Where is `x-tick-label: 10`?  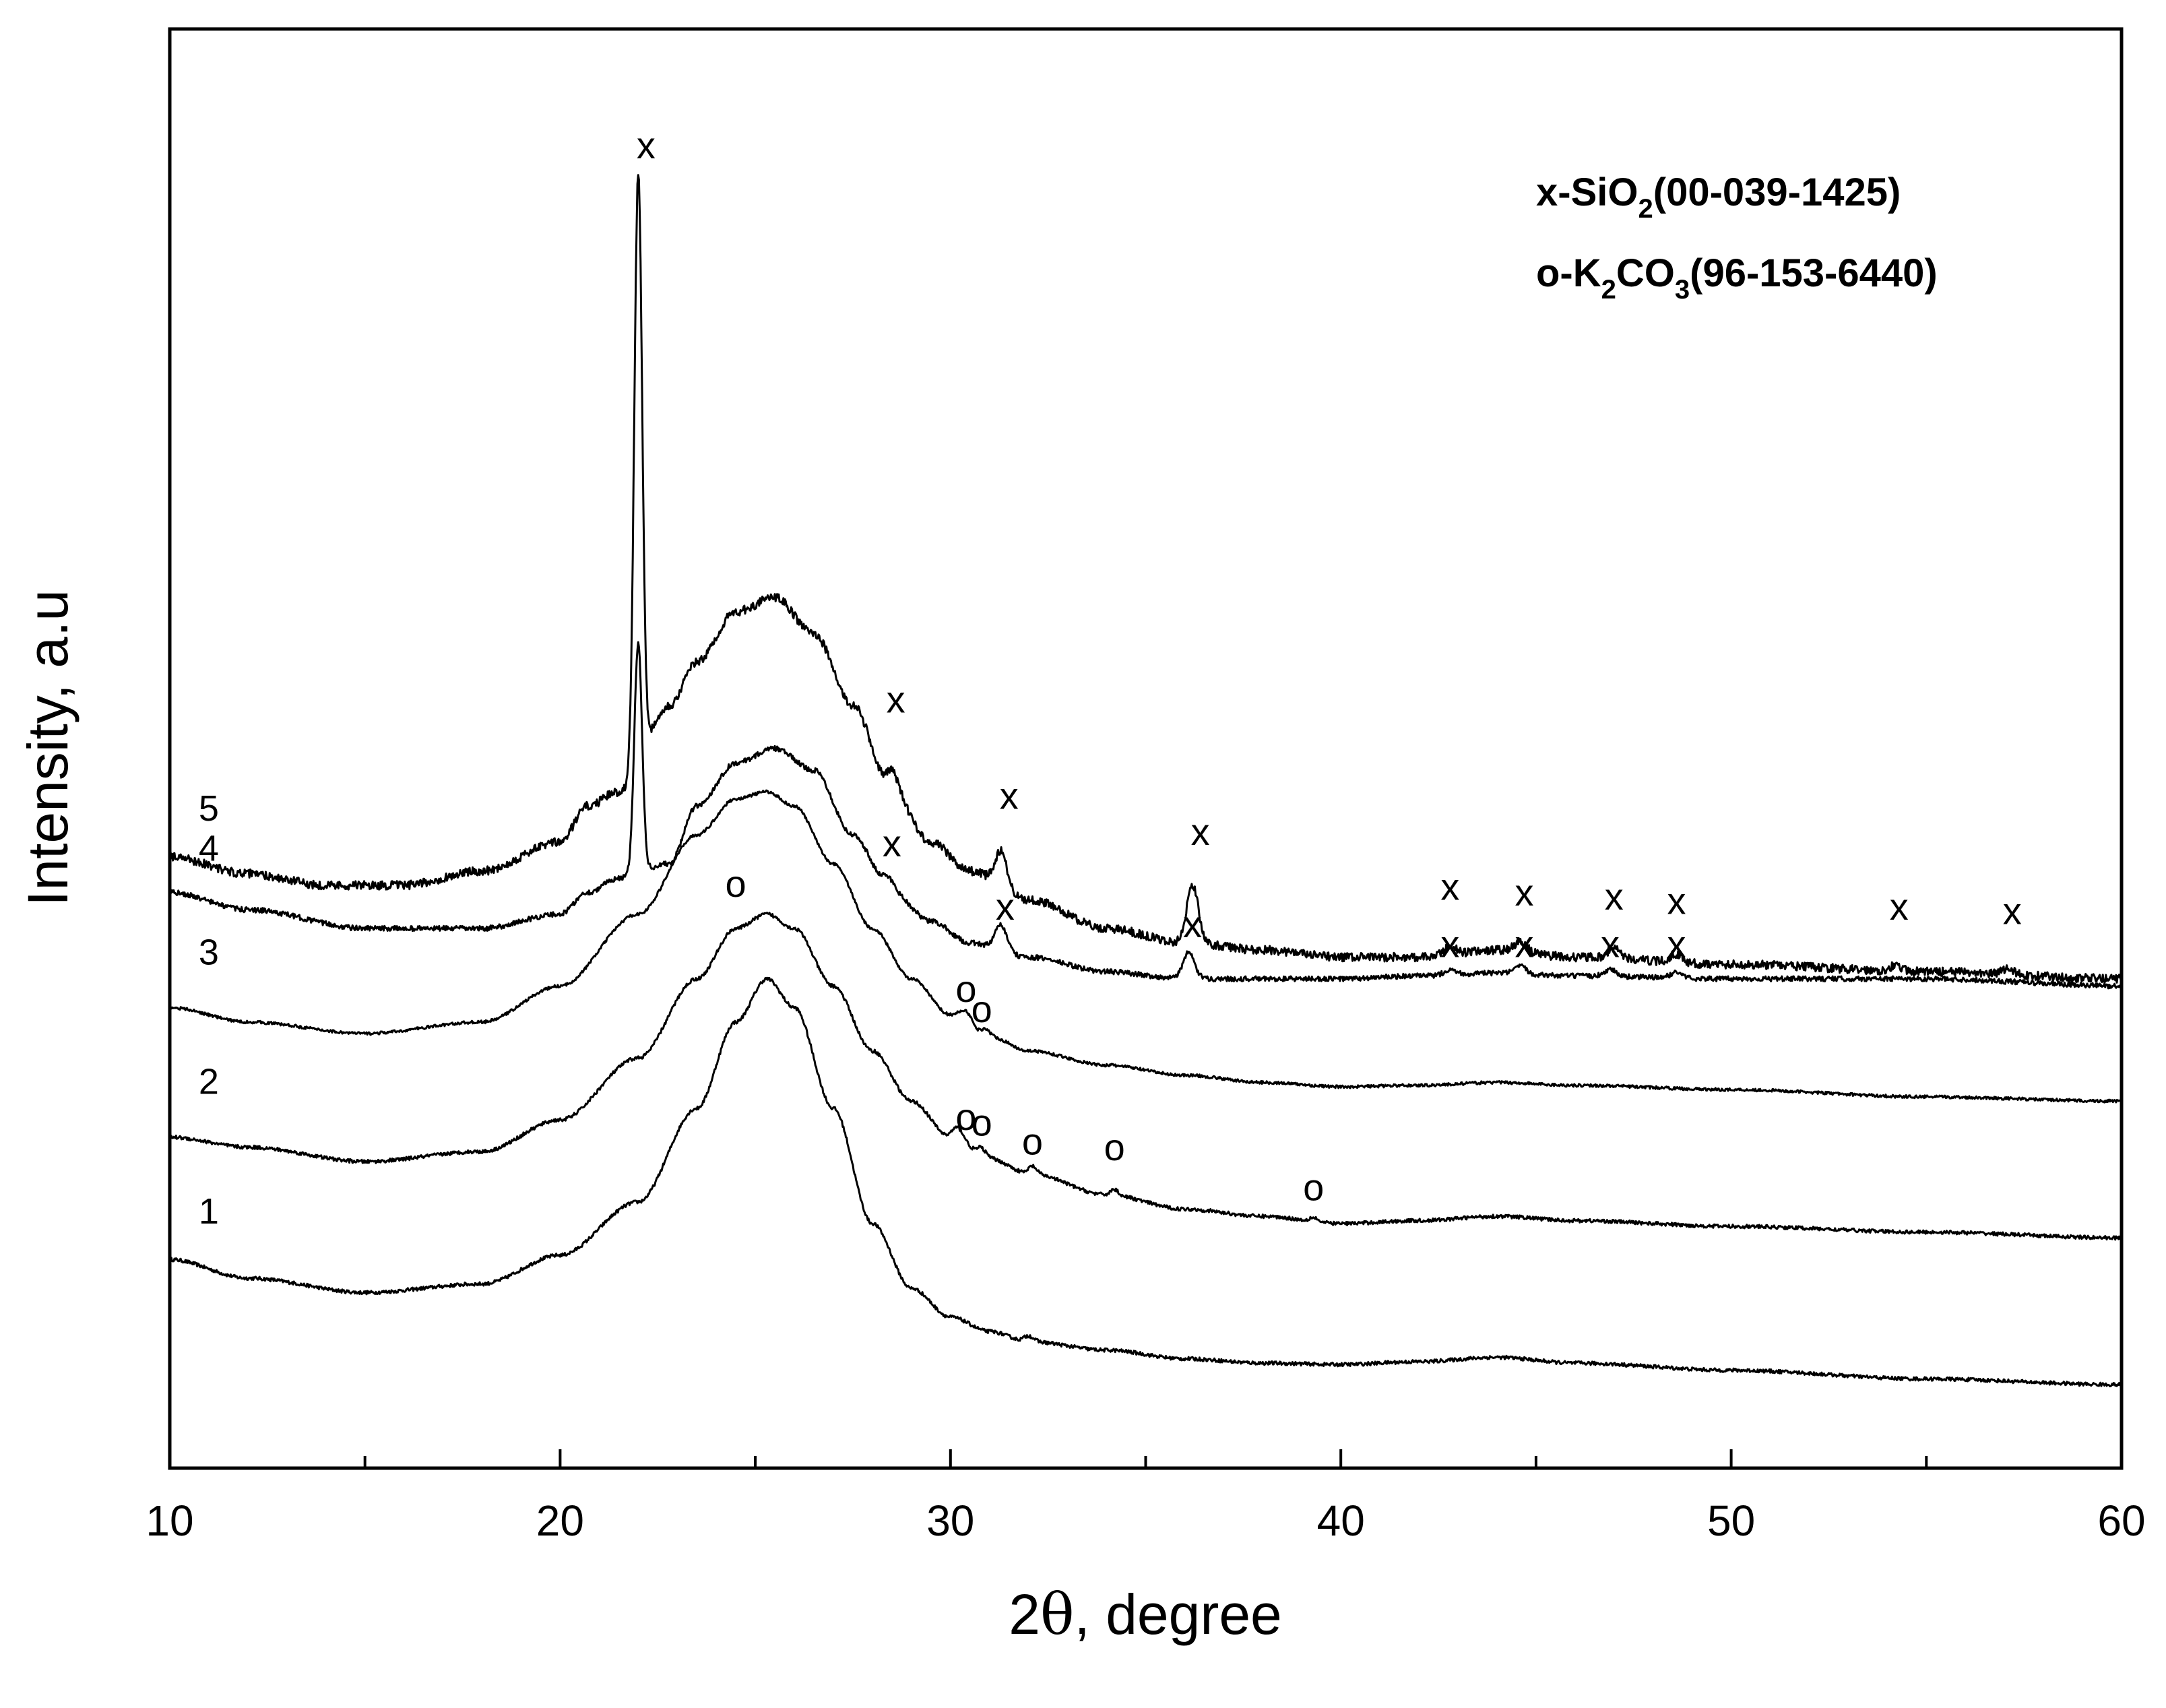
x-tick-label: 10 is located at coordinates (169, 1520).